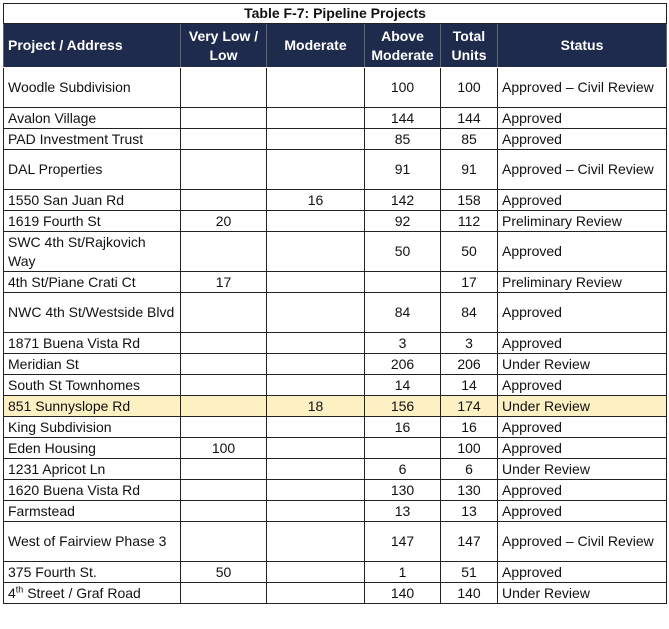 Image resolution: width=669 pixels, height=629 pixels. Describe the element at coordinates (469, 282) in the screenshot. I see `total-units-cell: 17` at that location.